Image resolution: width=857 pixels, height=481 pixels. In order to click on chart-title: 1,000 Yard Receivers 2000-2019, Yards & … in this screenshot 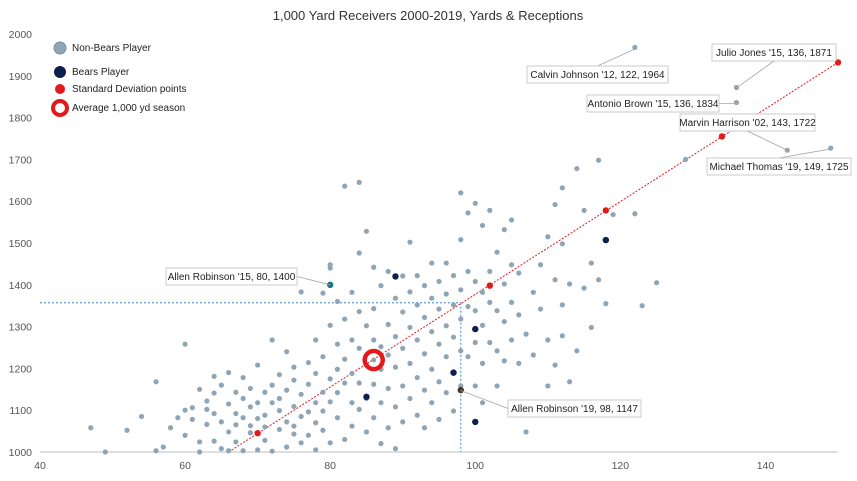, I will do `click(428, 15)`.